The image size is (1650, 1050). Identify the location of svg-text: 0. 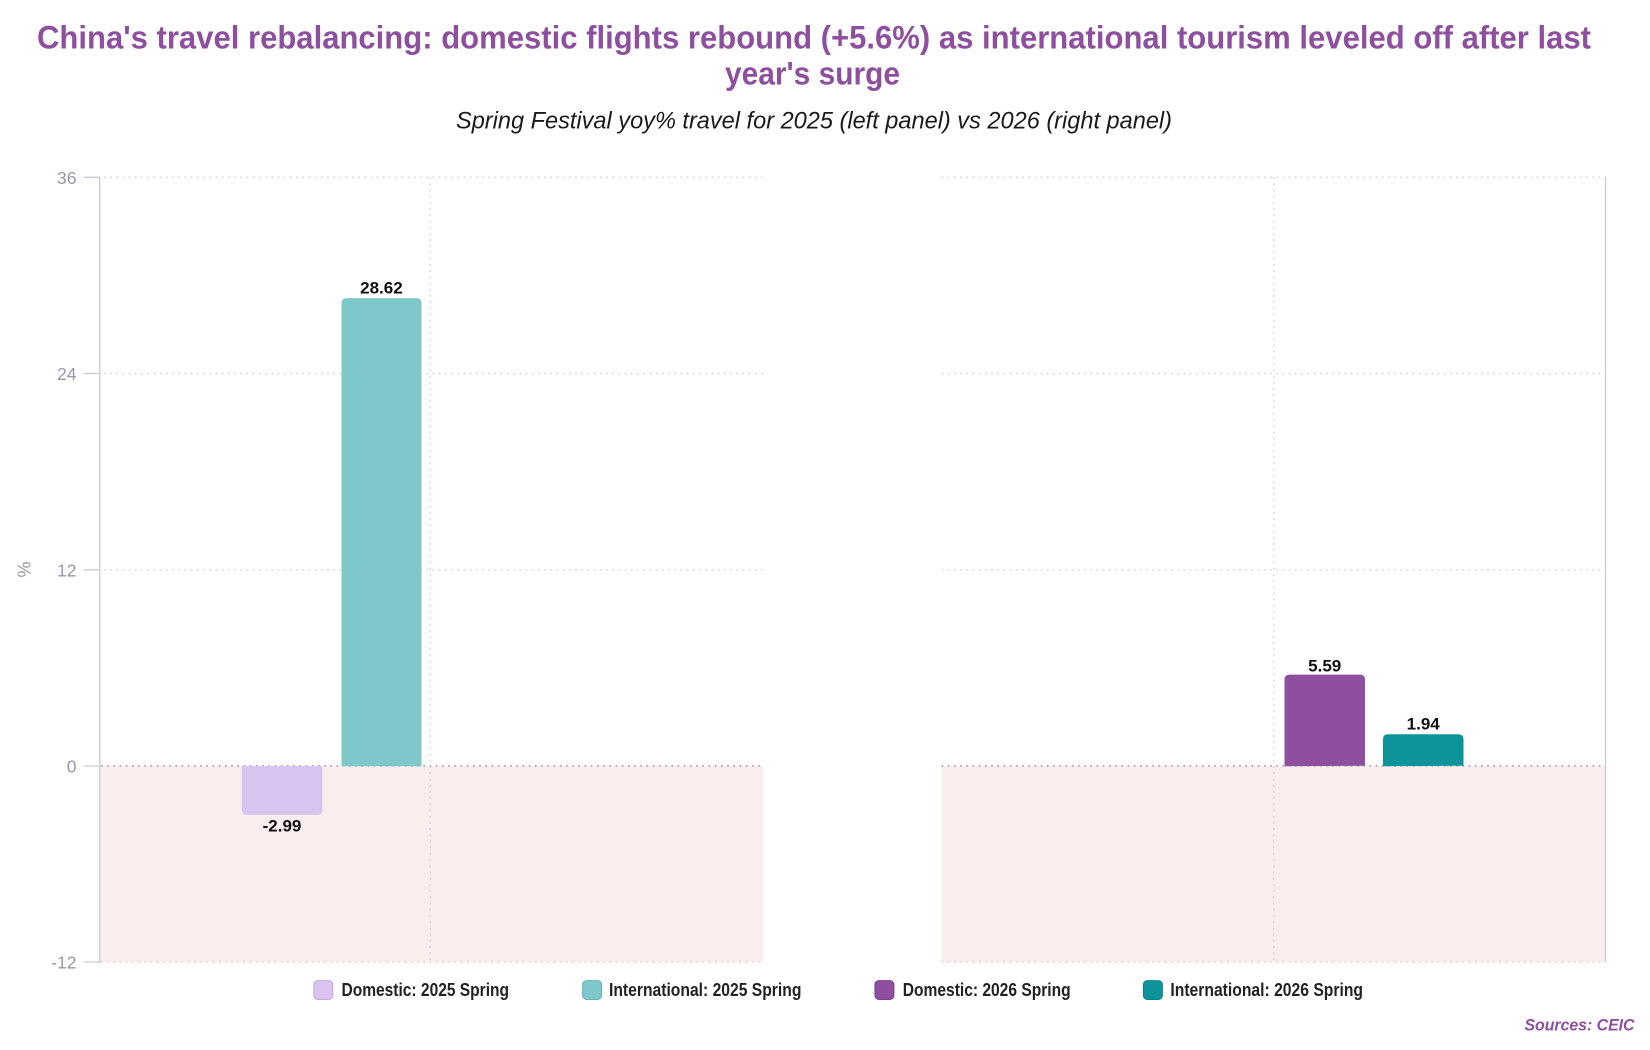
(72, 767).